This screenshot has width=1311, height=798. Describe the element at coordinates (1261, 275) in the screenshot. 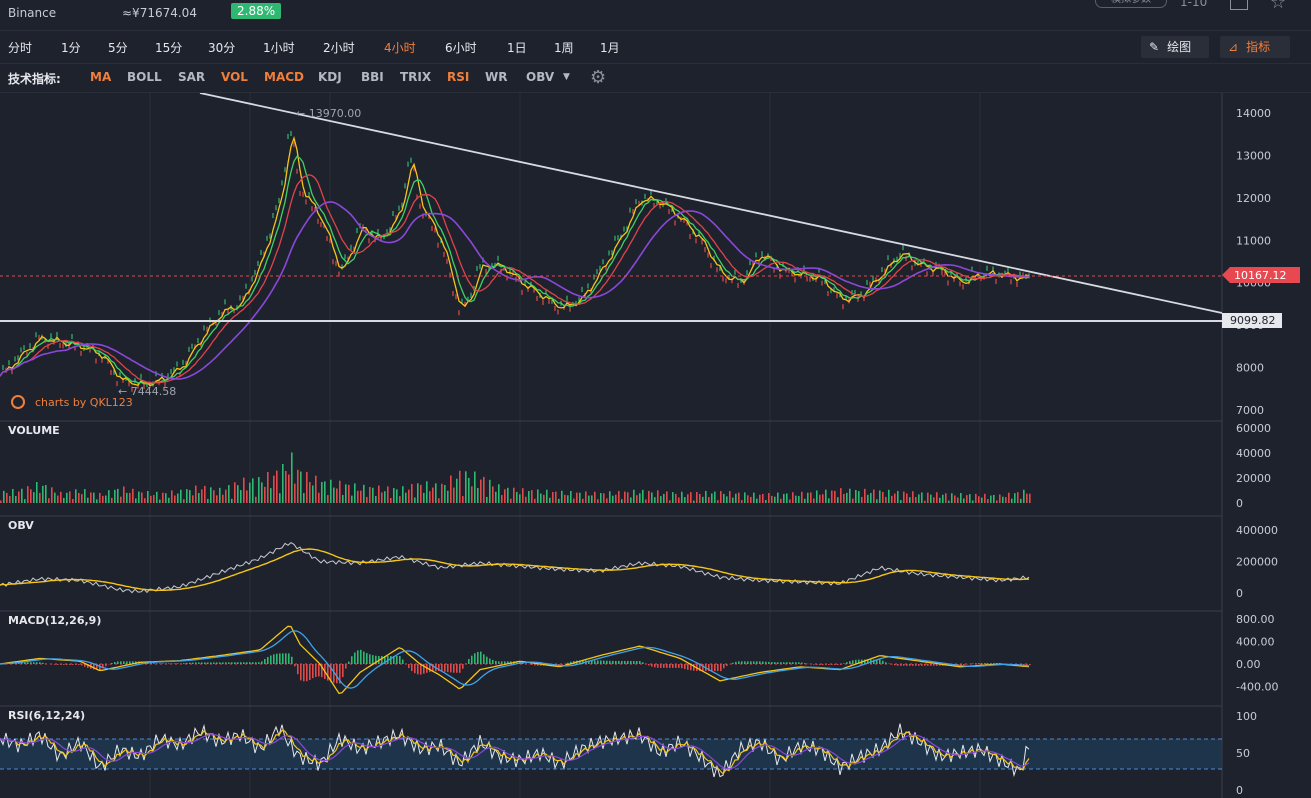

I see `current-price-tag: 10167.12` at that location.